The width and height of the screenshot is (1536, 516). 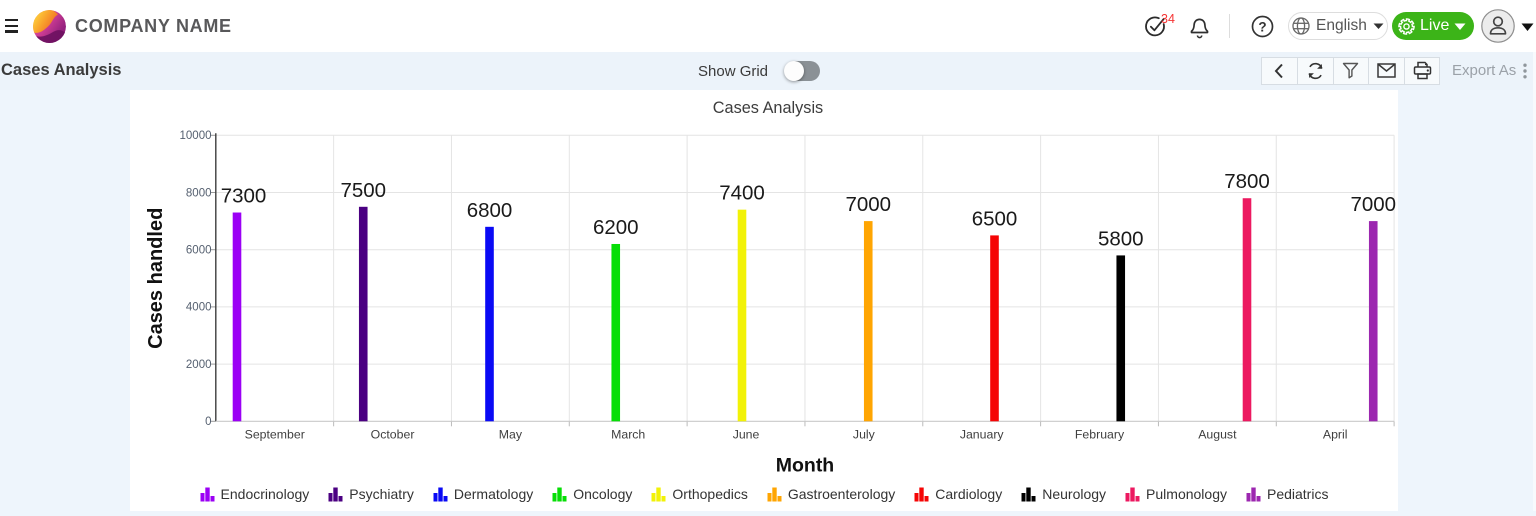 What do you see at coordinates (1168, 19) in the screenshot?
I see `svg-text: 34` at bounding box center [1168, 19].